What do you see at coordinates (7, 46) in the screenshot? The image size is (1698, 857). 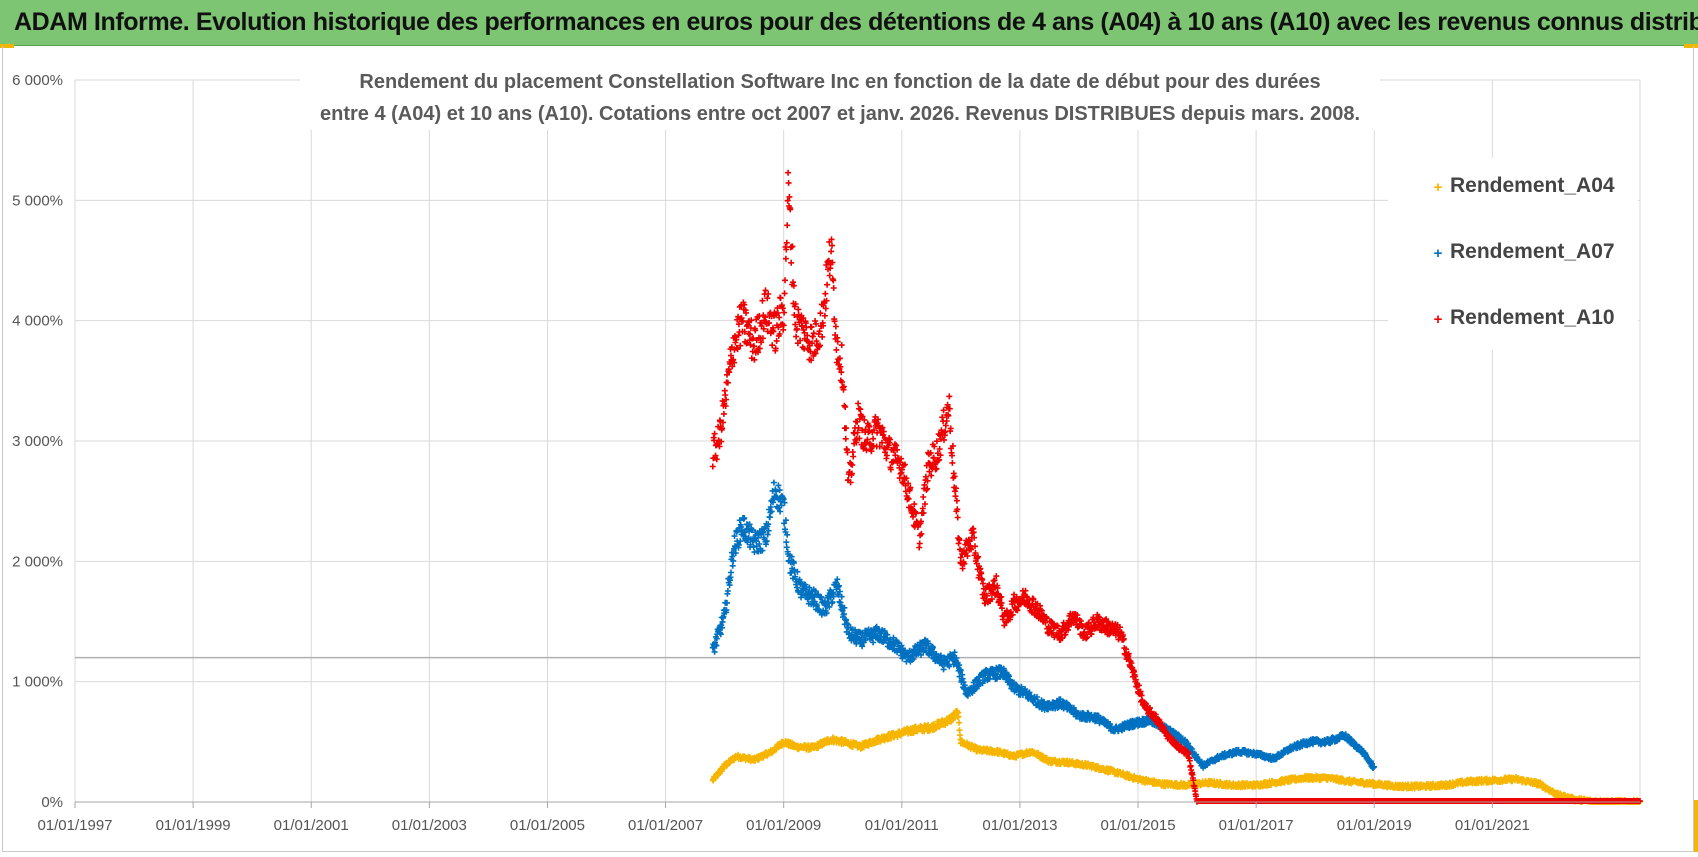 I see `corner-accent-top-left` at bounding box center [7, 46].